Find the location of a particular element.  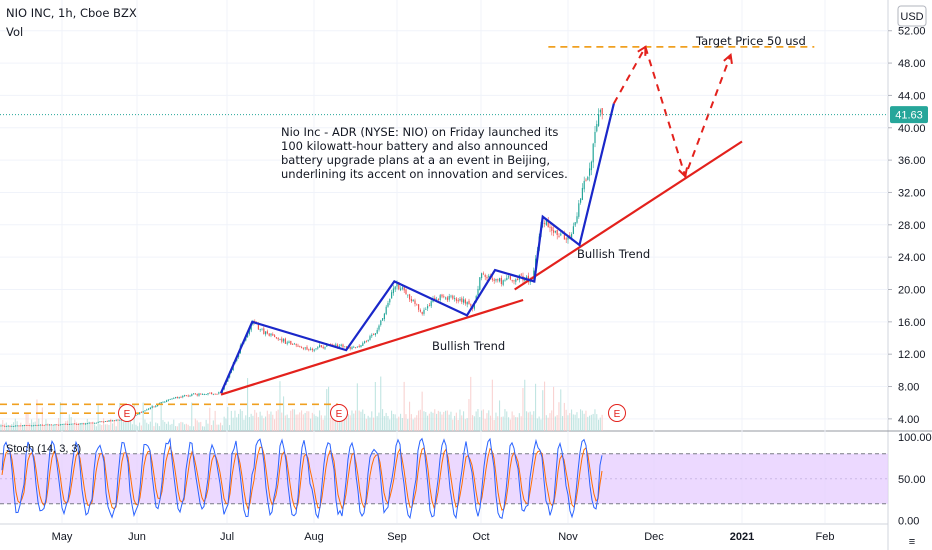

settings-icon: ≡ is located at coordinates (912, 542).